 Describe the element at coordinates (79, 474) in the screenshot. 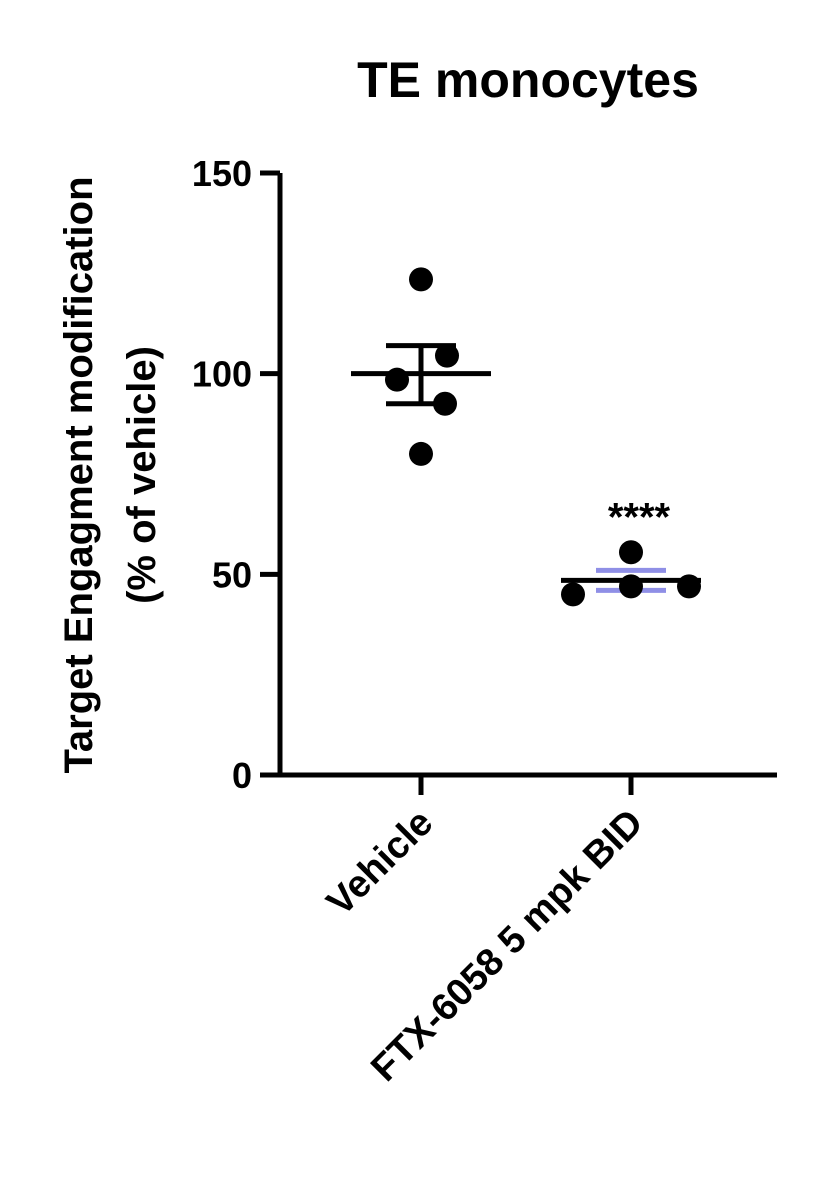

I see `y-axis-label-line1: Target Engagment modification` at that location.